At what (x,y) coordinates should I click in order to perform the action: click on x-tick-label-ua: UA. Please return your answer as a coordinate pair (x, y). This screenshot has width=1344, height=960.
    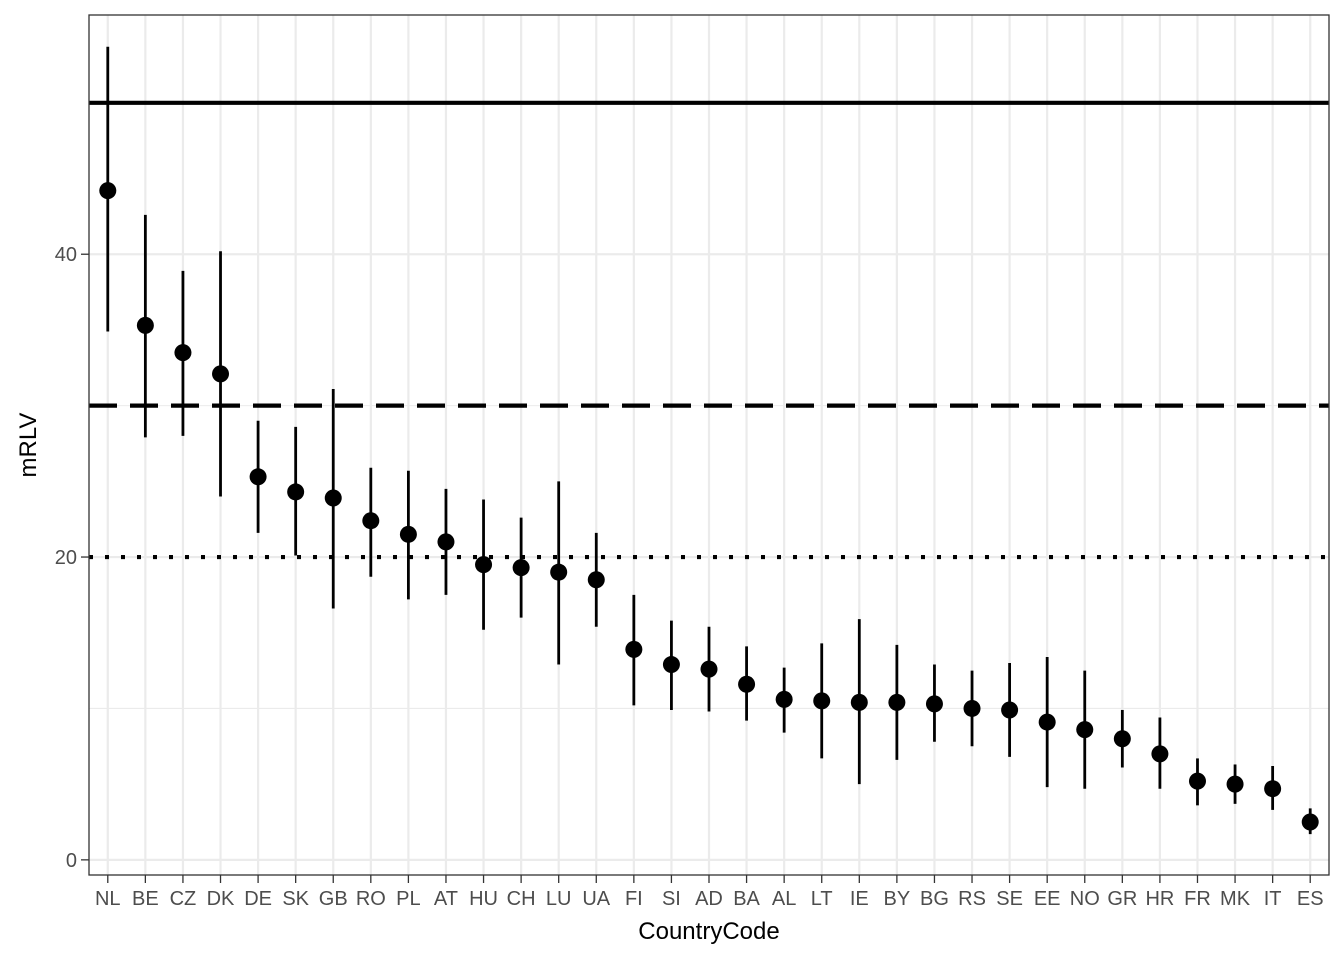
    Looking at the image, I should click on (596, 899).